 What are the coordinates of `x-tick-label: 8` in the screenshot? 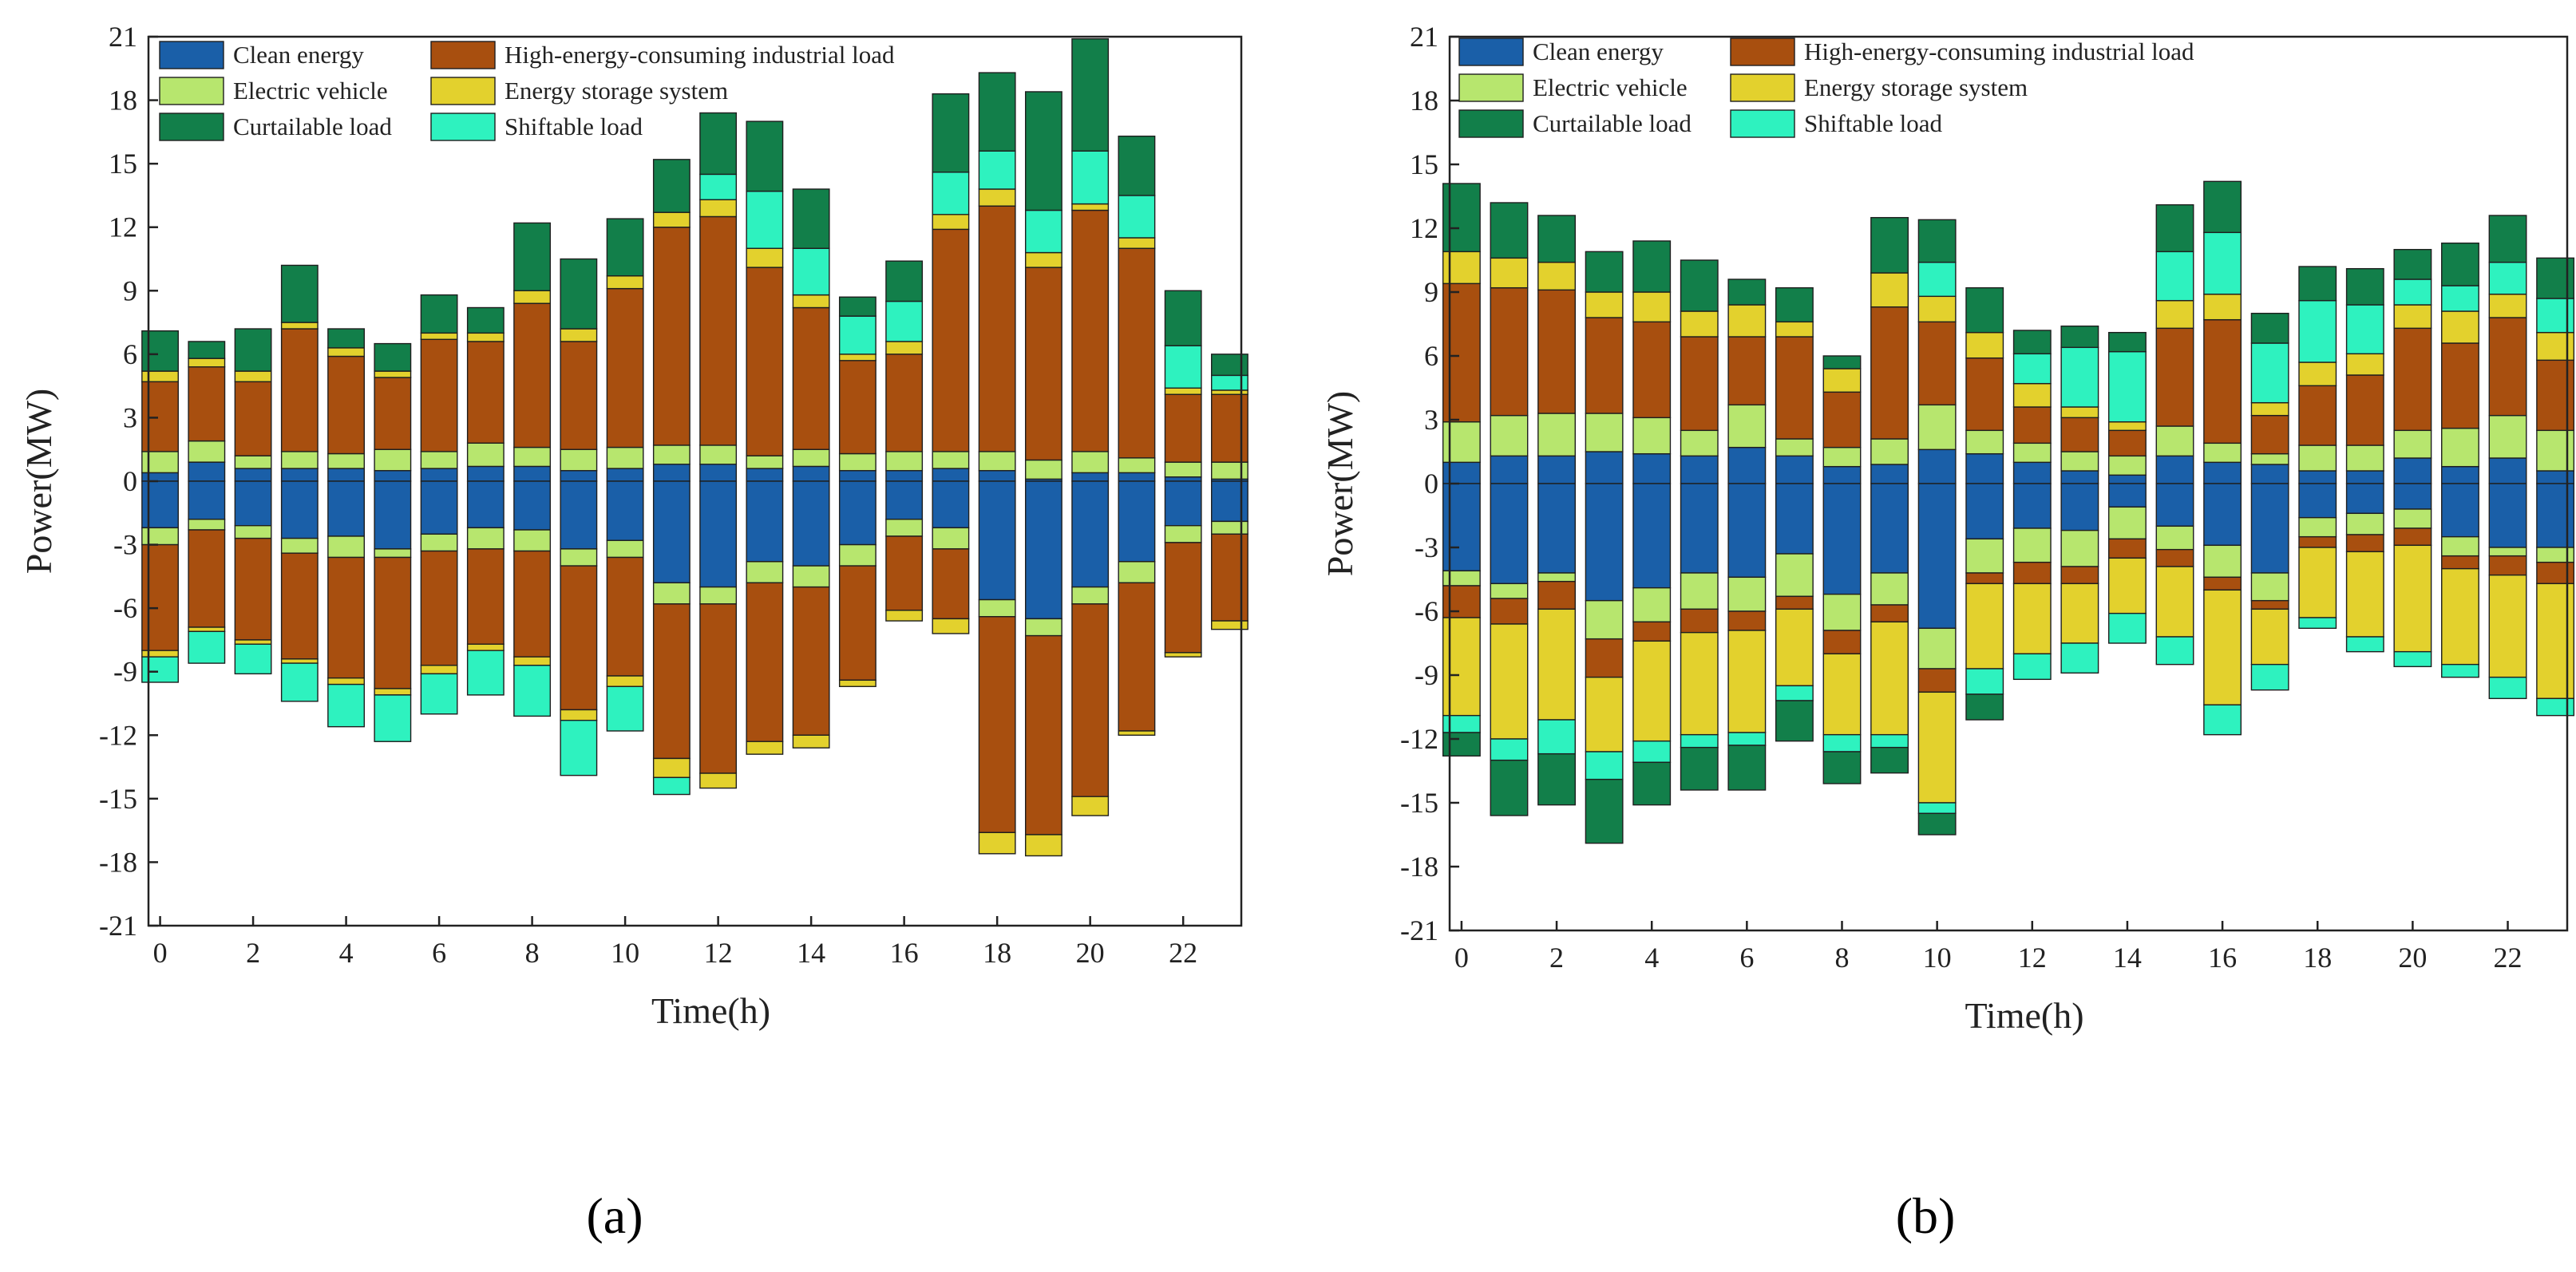 It's located at (532, 953).